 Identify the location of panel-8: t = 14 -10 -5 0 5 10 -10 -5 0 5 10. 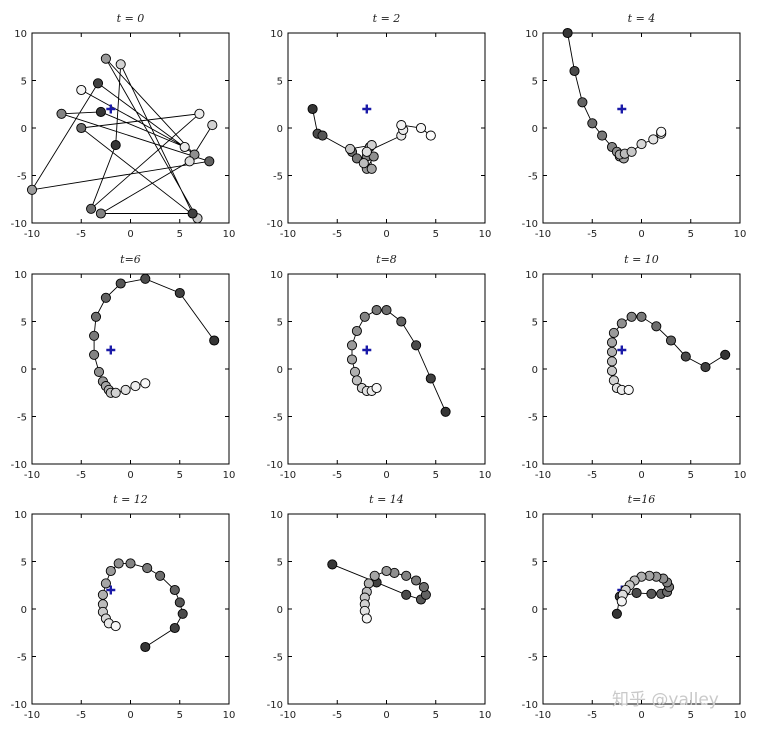
(379, 607).